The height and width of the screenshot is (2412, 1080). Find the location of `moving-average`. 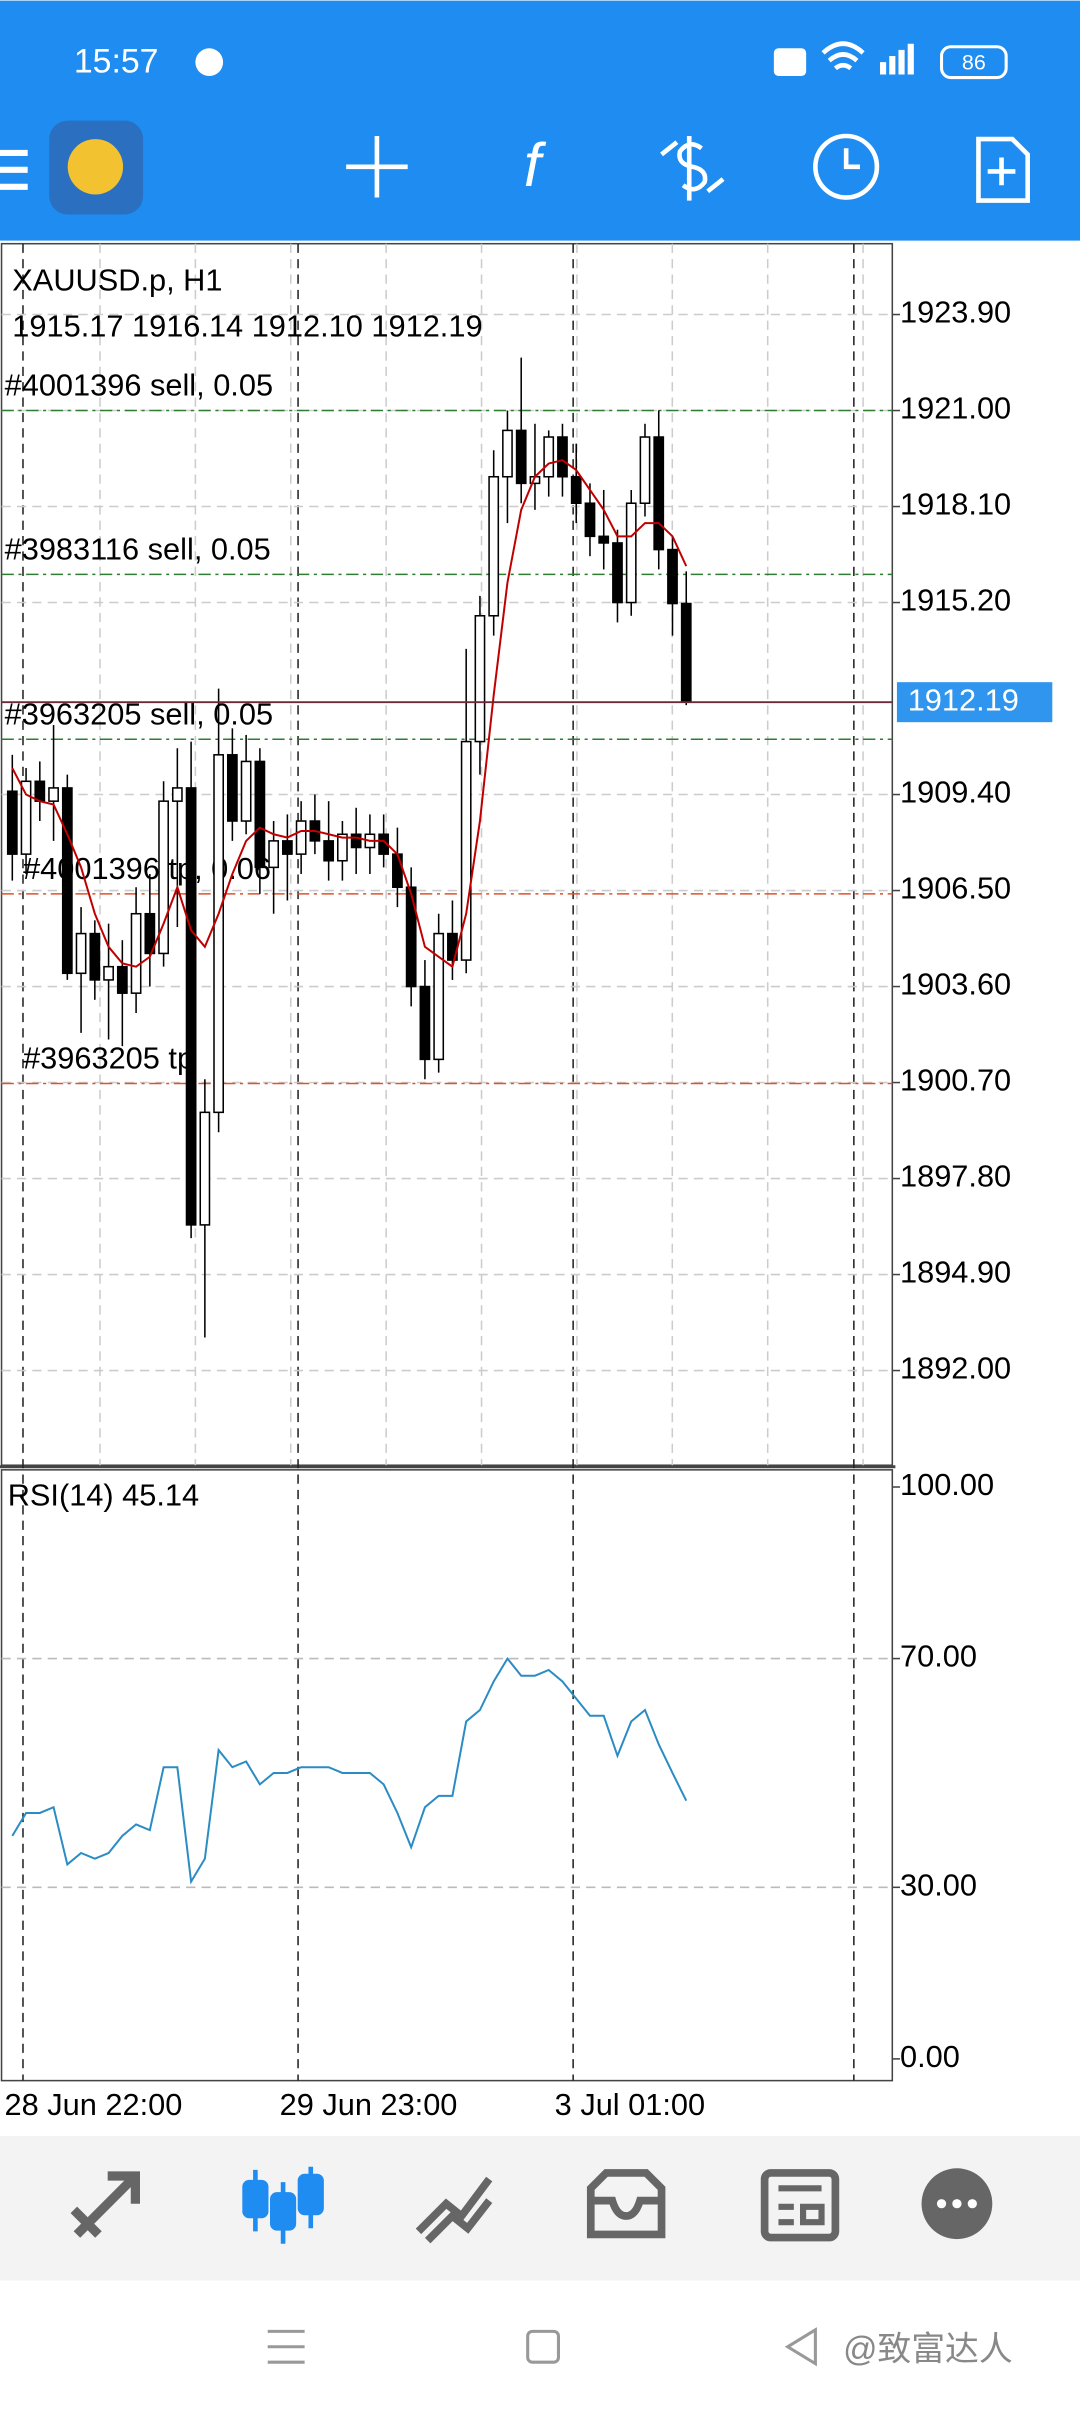

moving-average is located at coordinates (349, 714).